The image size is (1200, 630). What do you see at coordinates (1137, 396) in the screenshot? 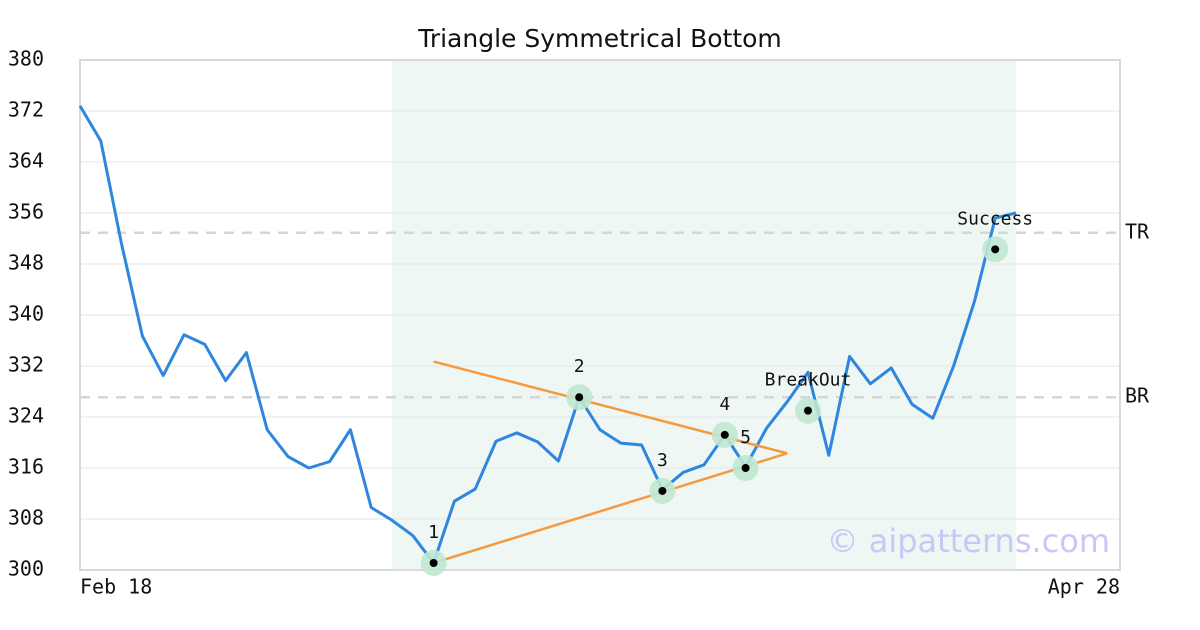
I see `level-label: BR` at bounding box center [1137, 396].